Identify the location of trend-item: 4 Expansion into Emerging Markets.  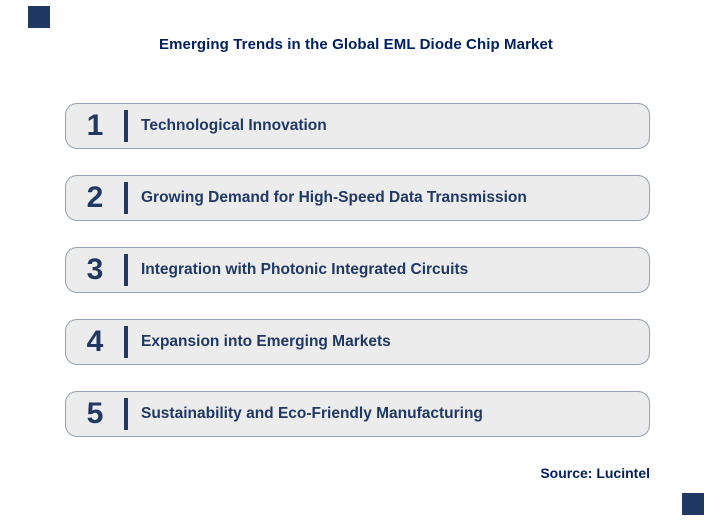
(357, 342).